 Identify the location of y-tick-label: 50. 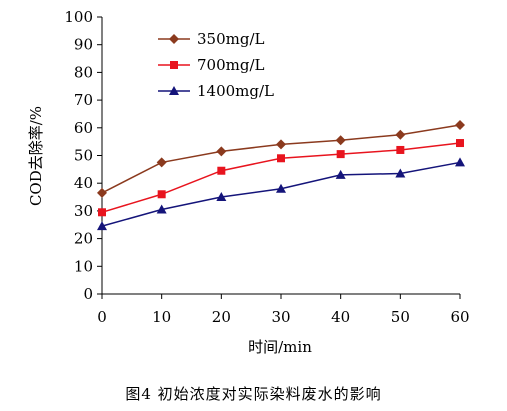
(83, 156).